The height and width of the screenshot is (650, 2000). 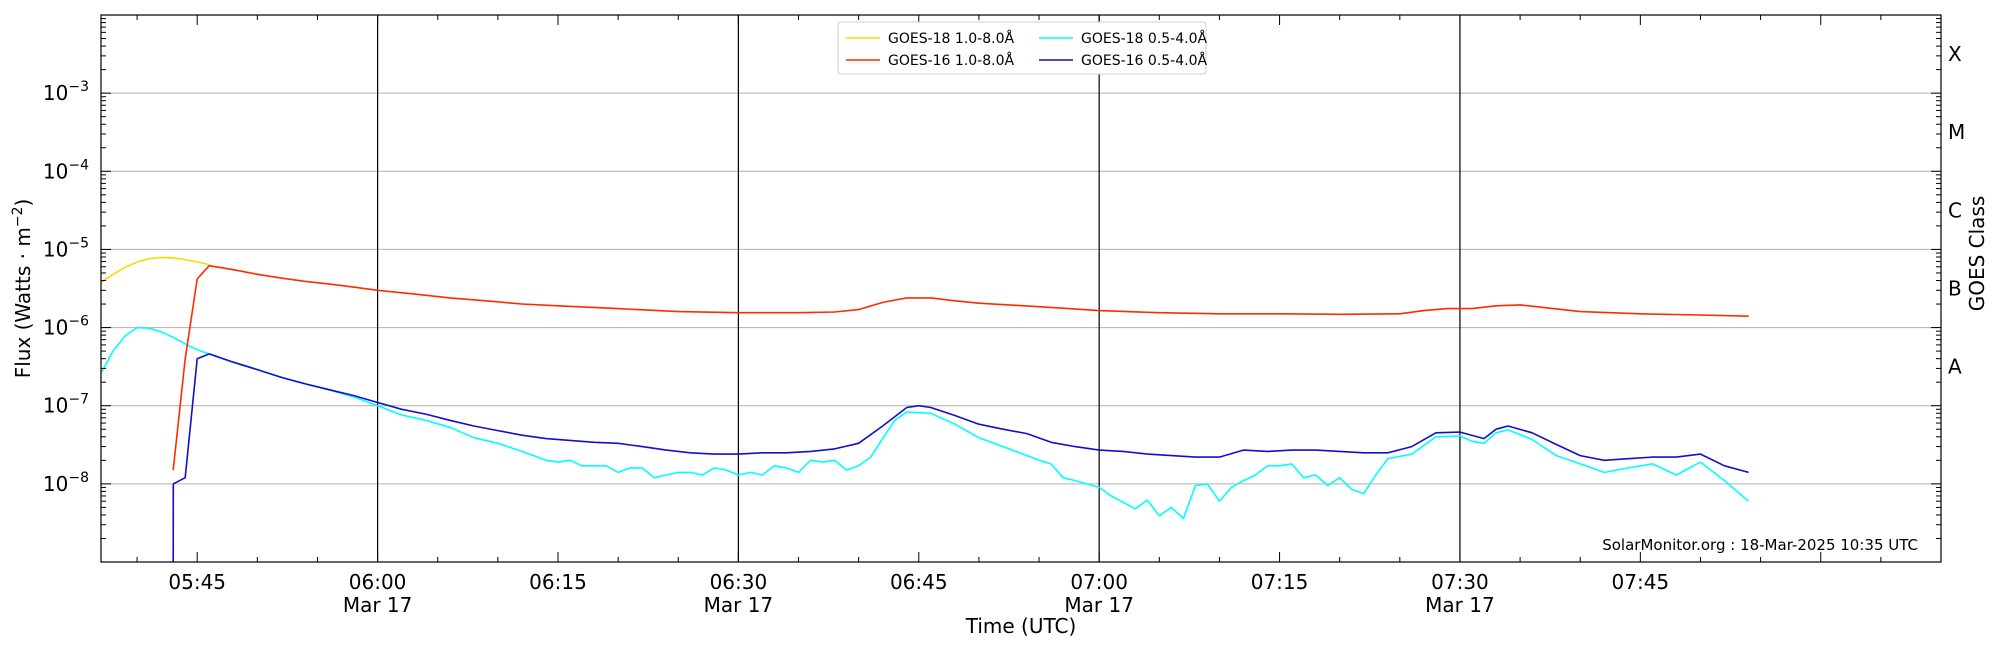 What do you see at coordinates (66, 327) in the screenshot?
I see `y-tick-label: 10⁻⁶` at bounding box center [66, 327].